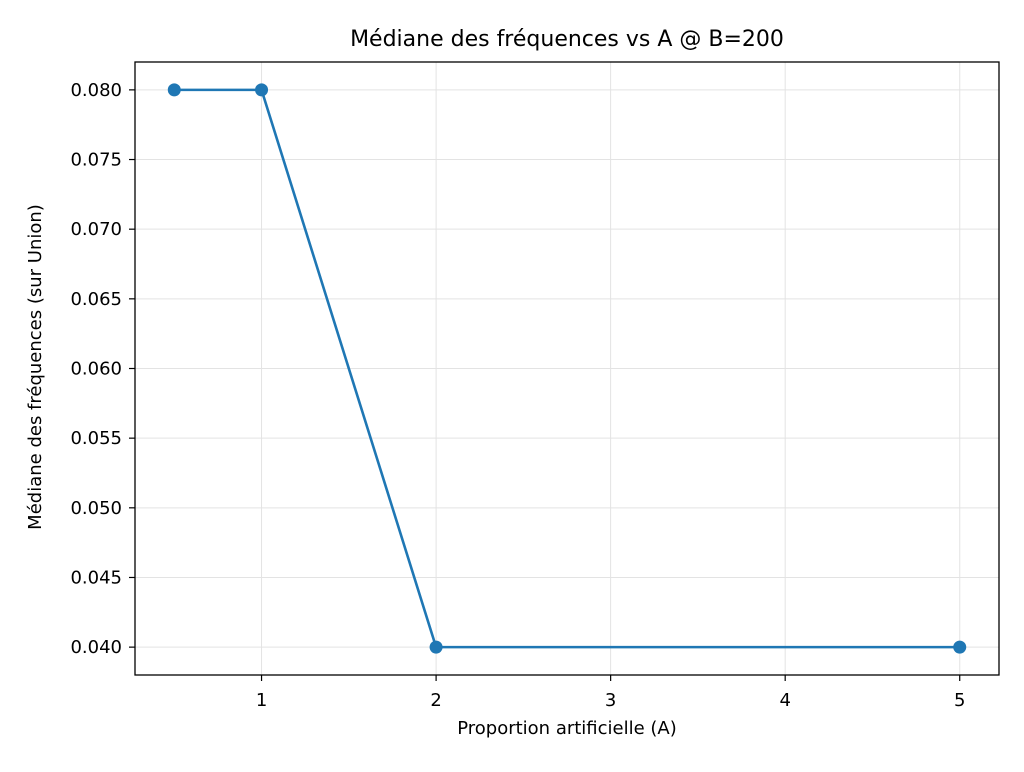  I want to click on chart-title: Médiane des fréquences vs A @ B=200, so click(567, 39).